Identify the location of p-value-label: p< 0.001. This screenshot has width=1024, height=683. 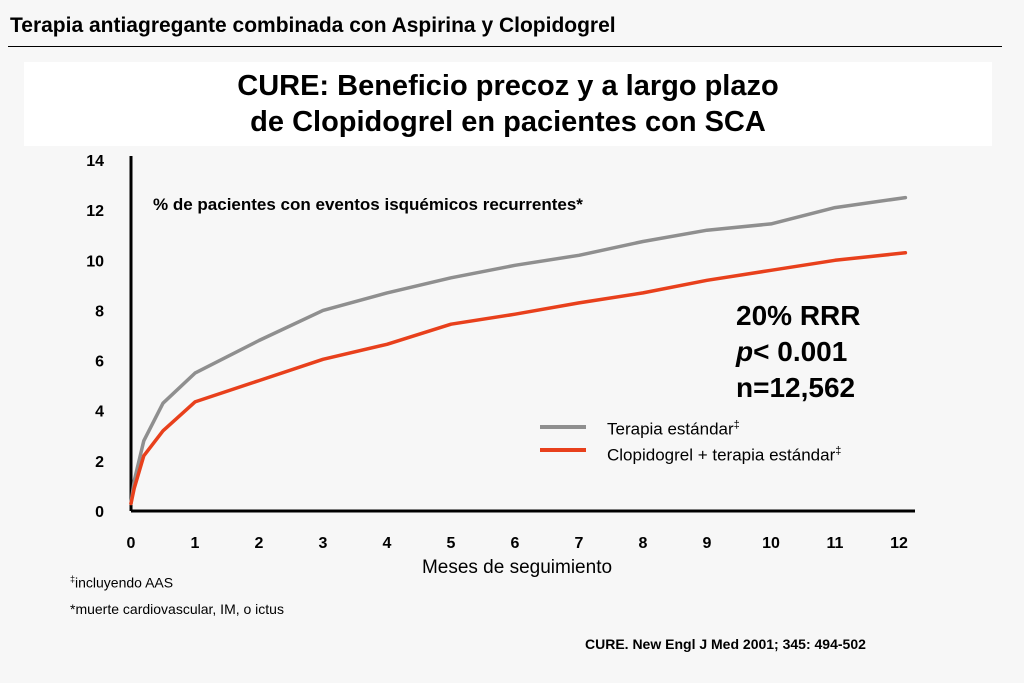
(798, 352).